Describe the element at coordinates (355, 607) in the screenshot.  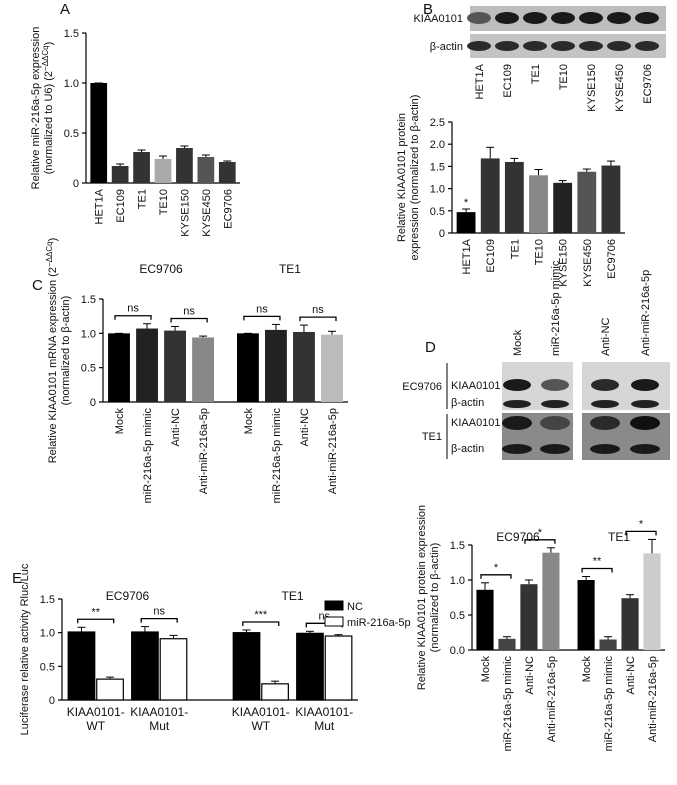
I see `legend-label: NC` at that location.